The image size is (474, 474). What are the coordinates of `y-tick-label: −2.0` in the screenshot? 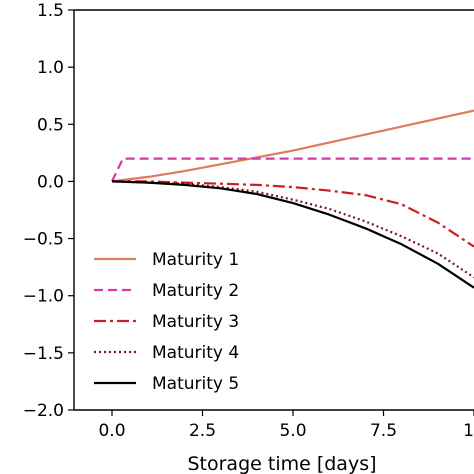 It's located at (43, 411).